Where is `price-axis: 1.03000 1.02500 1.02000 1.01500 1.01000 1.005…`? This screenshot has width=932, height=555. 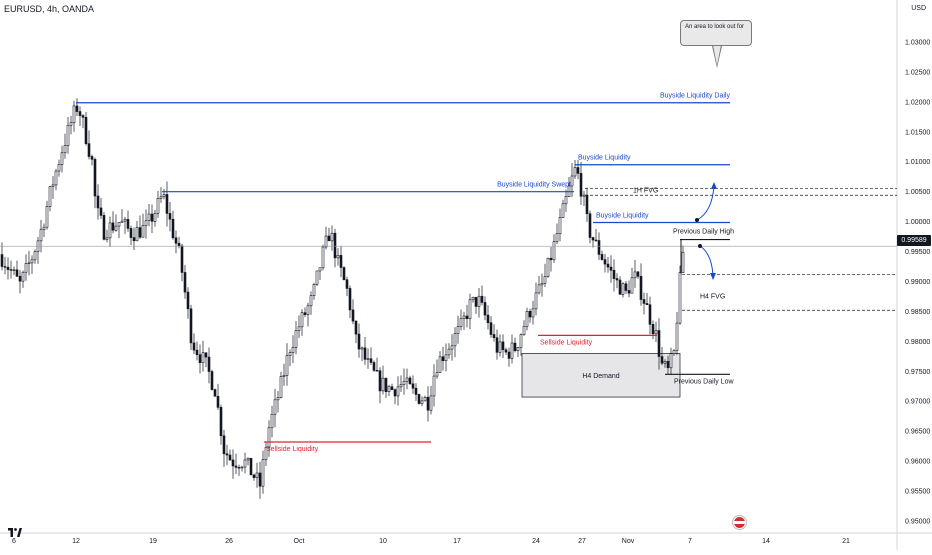
price-axis: 1.03000 1.02500 1.02000 1.01500 1.01000 1.005… is located at coordinates (917, 282).